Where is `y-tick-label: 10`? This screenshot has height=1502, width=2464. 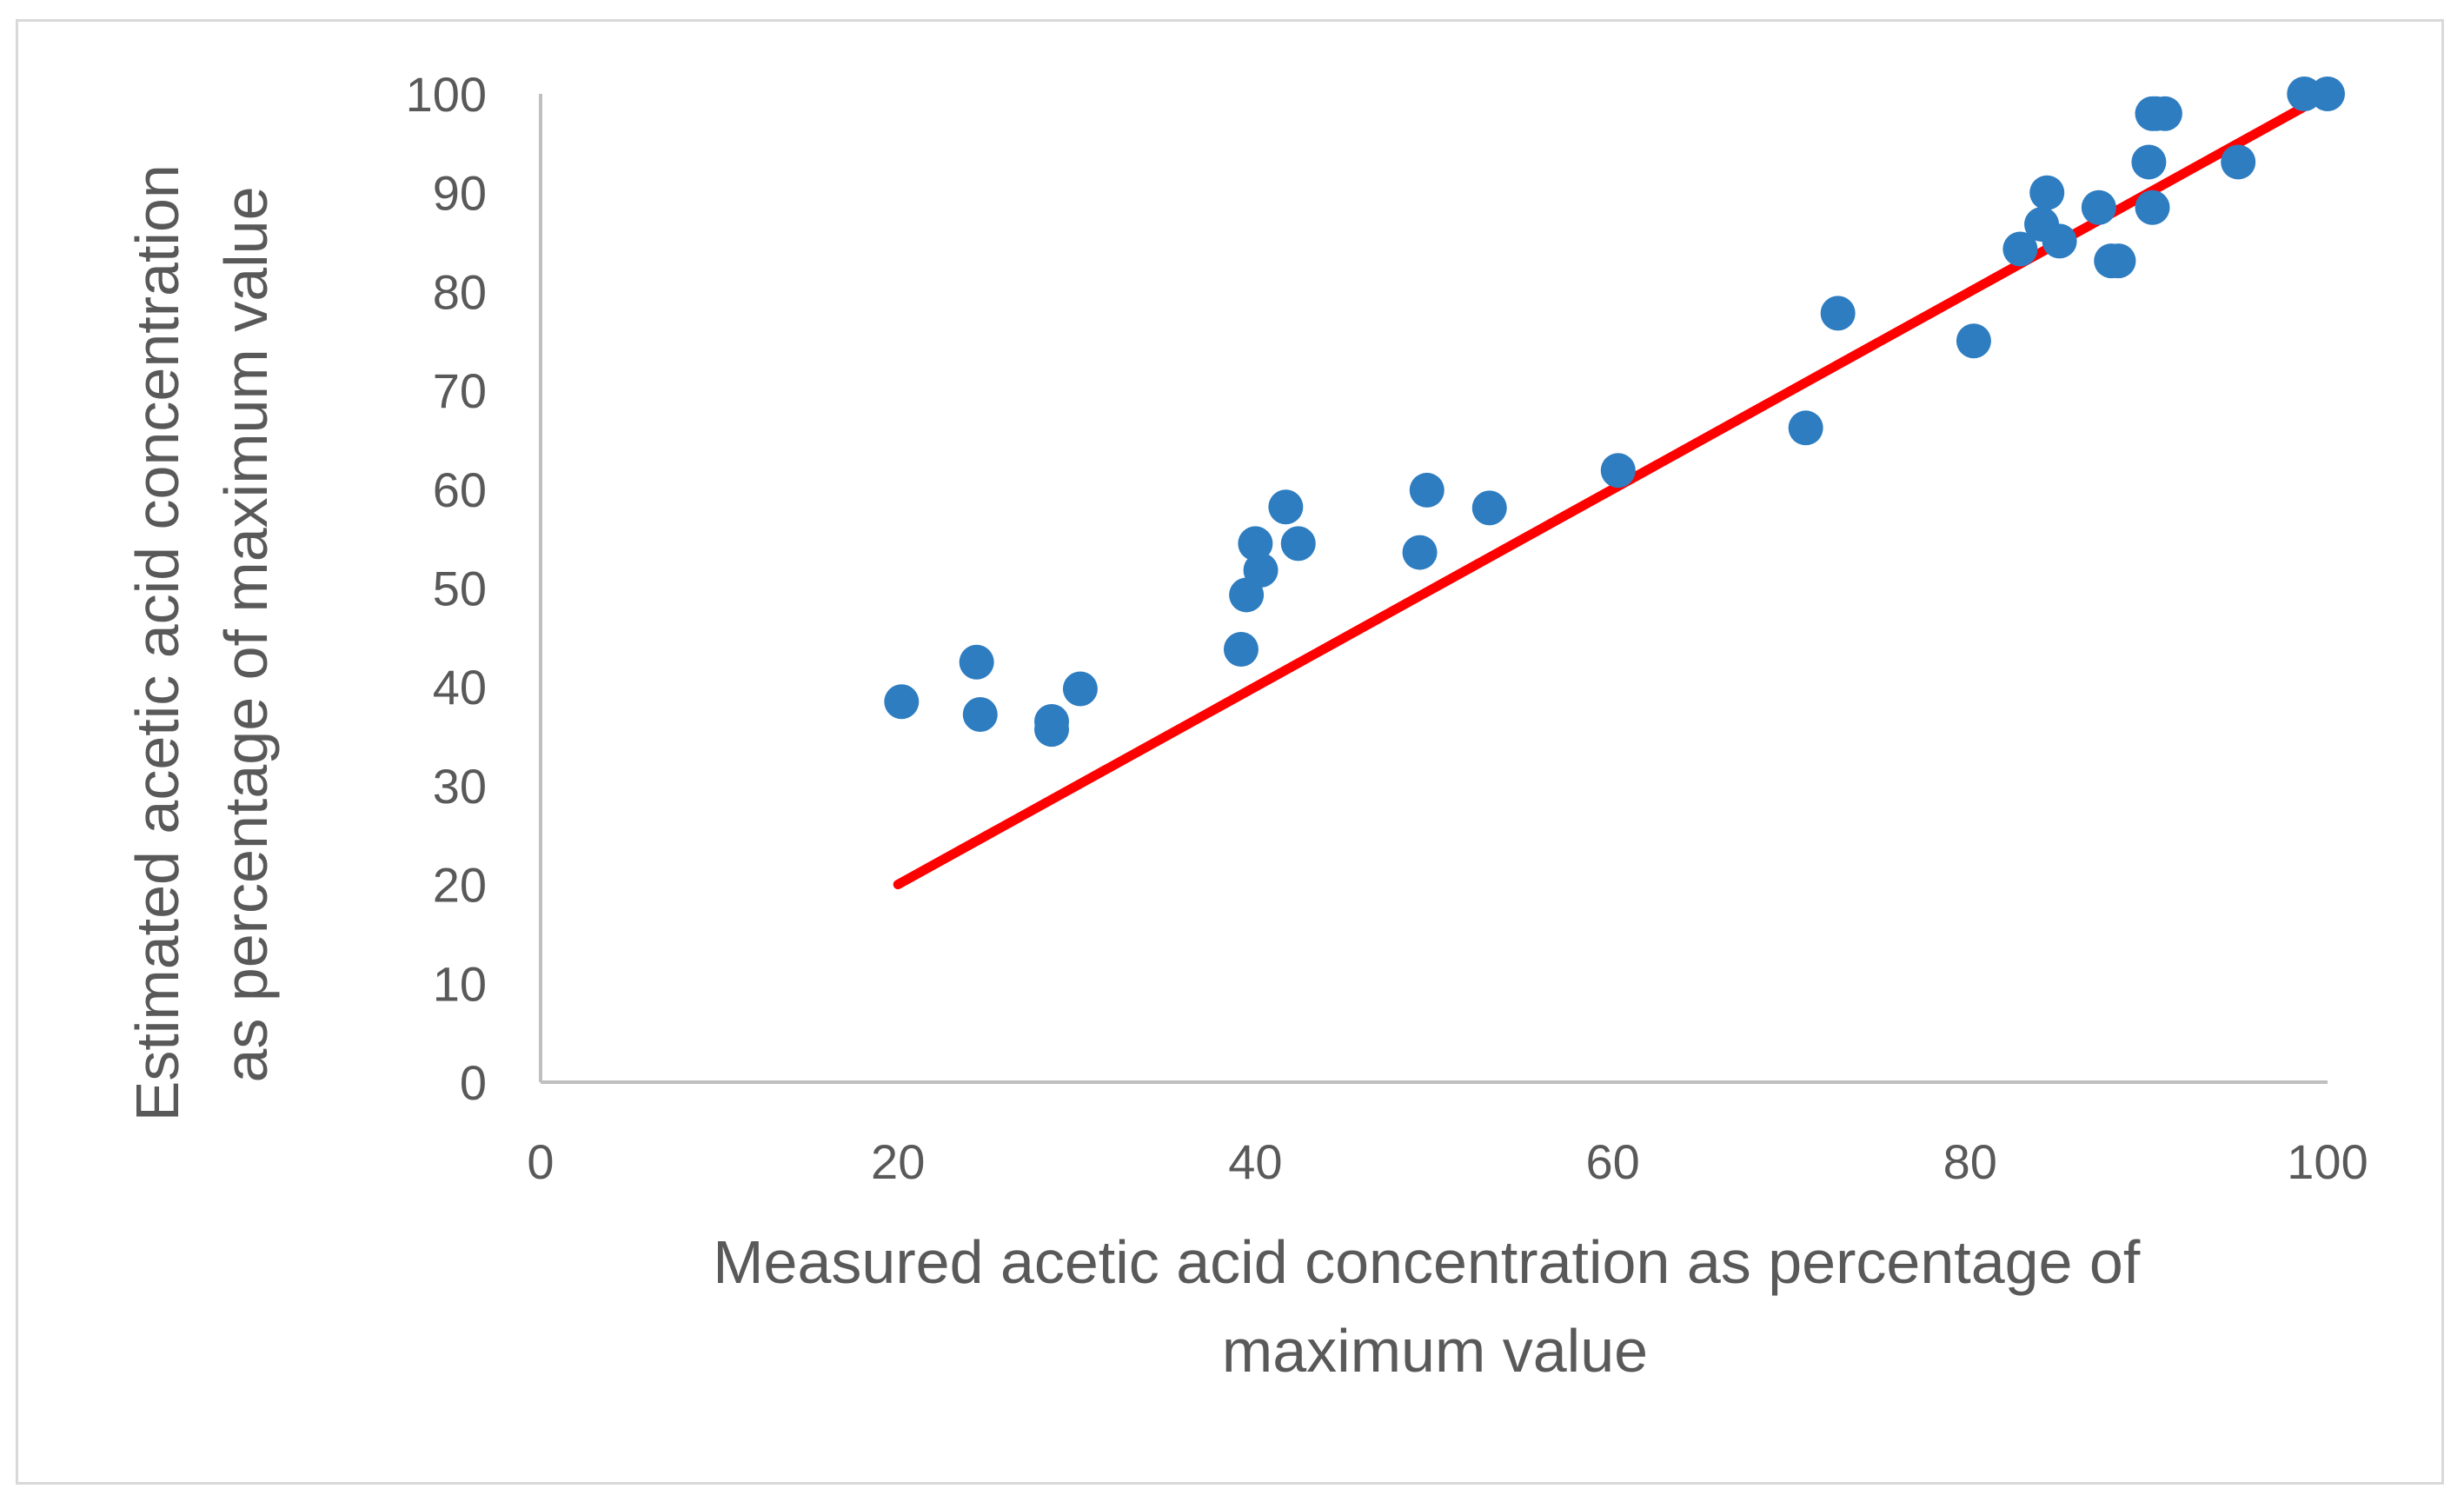
y-tick-label: 10 is located at coordinates (460, 983).